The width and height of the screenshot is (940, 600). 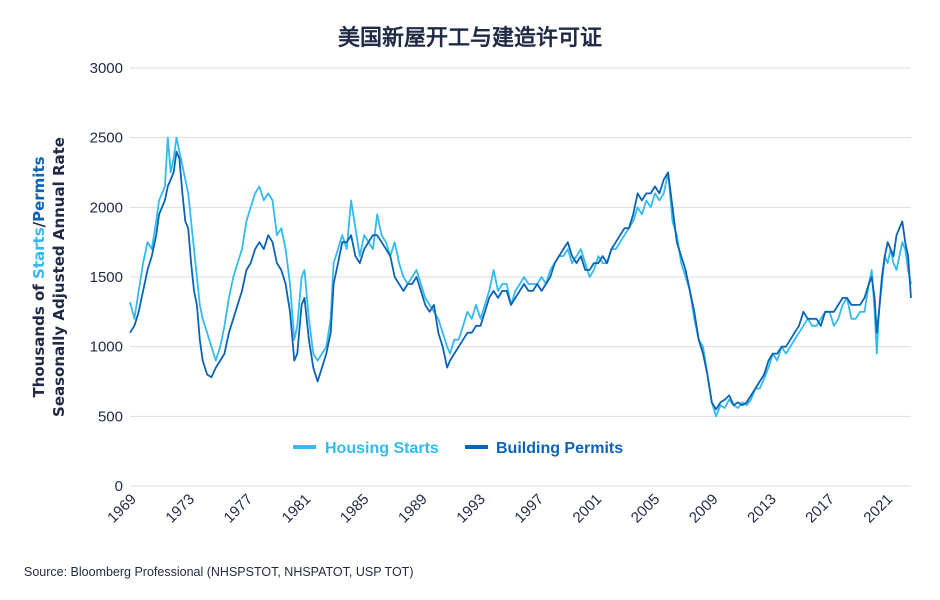 I want to click on x-tick-label: 2001, so click(x=588, y=509).